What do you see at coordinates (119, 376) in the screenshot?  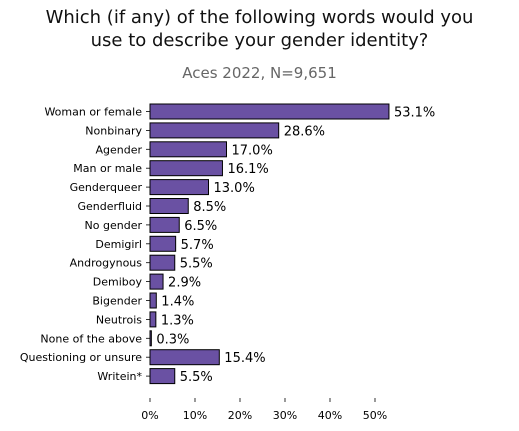 I see `category-label: Writein*` at bounding box center [119, 376].